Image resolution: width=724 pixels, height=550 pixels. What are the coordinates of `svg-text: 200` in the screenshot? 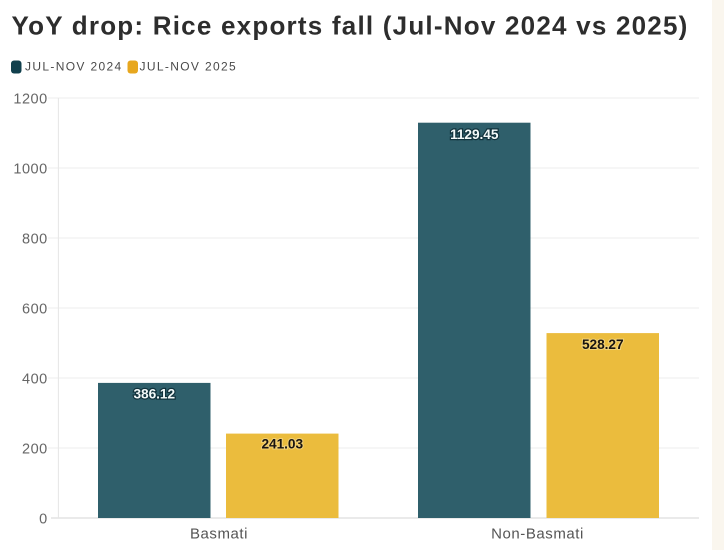 It's located at (35, 449).